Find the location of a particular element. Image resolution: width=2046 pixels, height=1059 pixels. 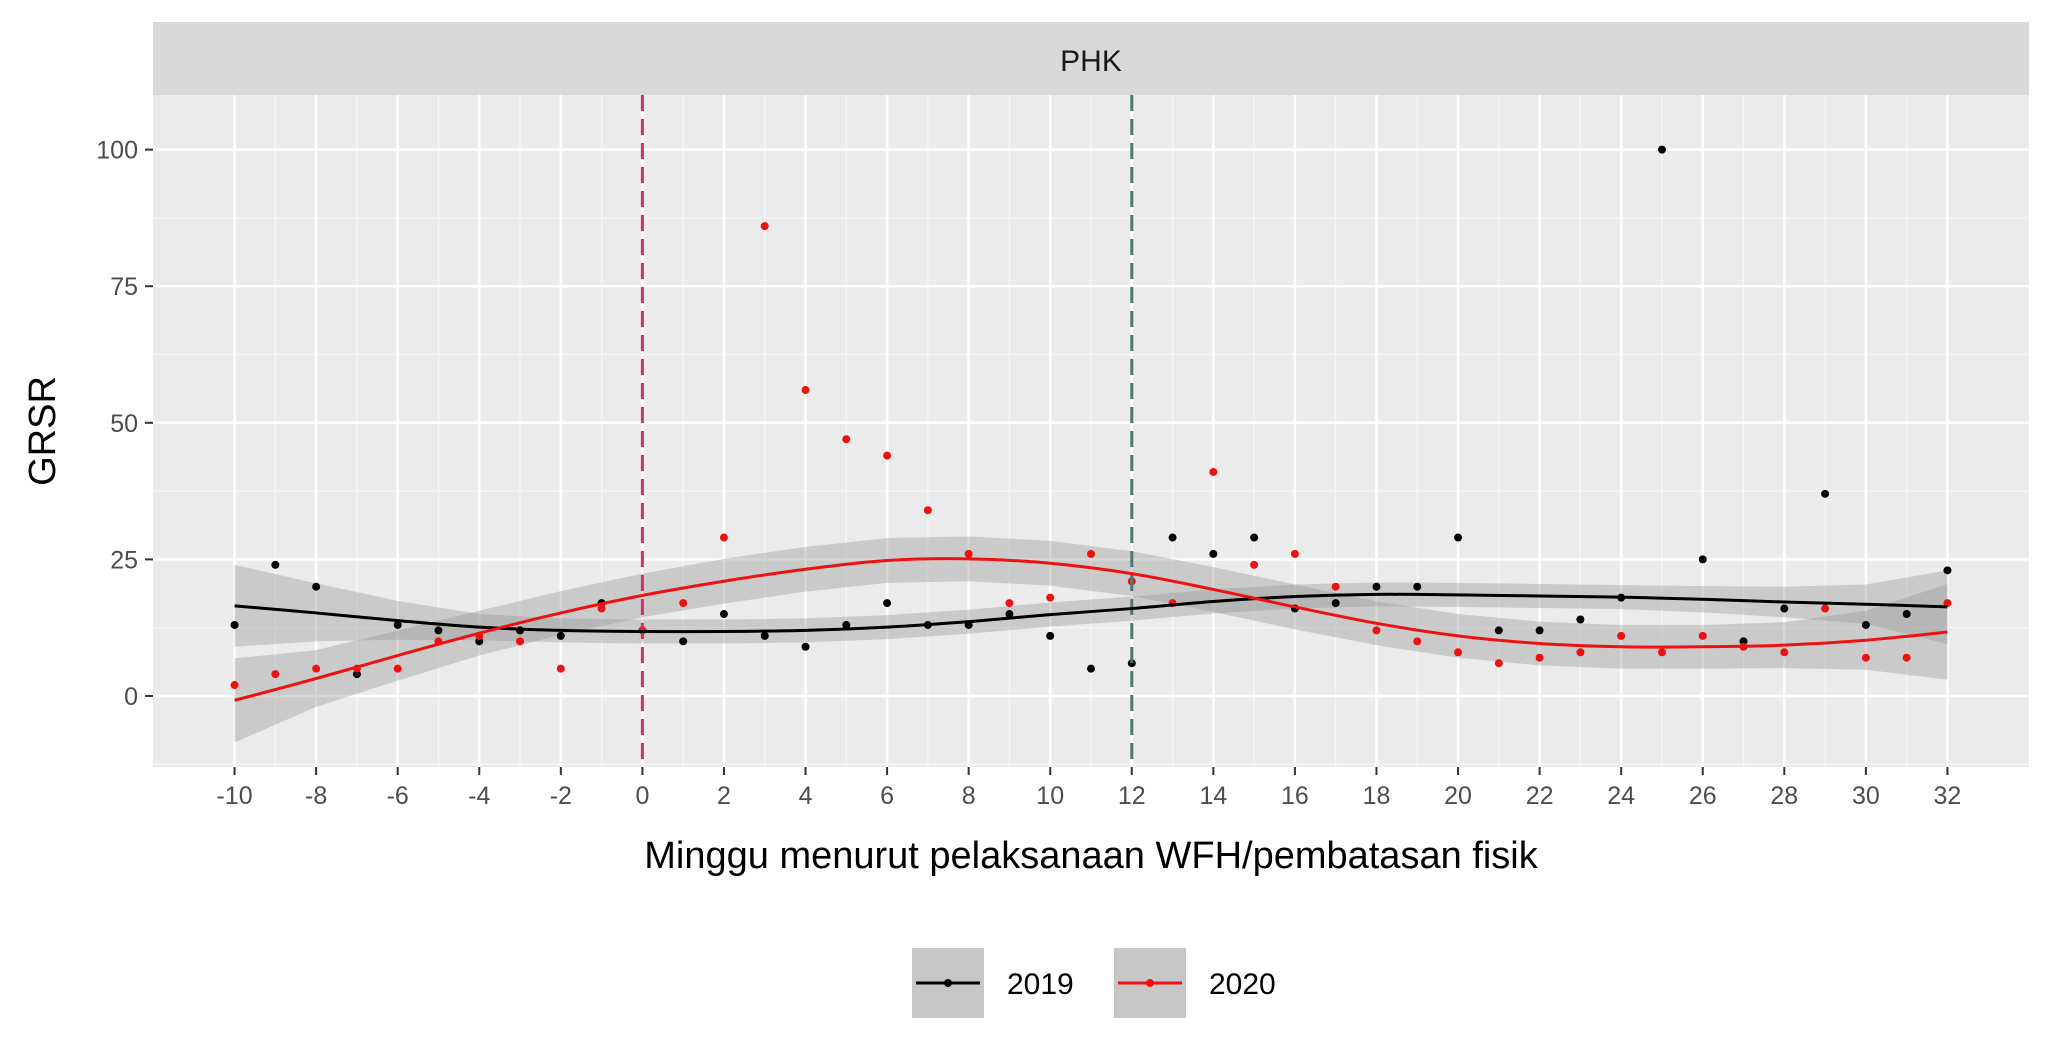

y-tick-label: 100 is located at coordinates (117, 151).